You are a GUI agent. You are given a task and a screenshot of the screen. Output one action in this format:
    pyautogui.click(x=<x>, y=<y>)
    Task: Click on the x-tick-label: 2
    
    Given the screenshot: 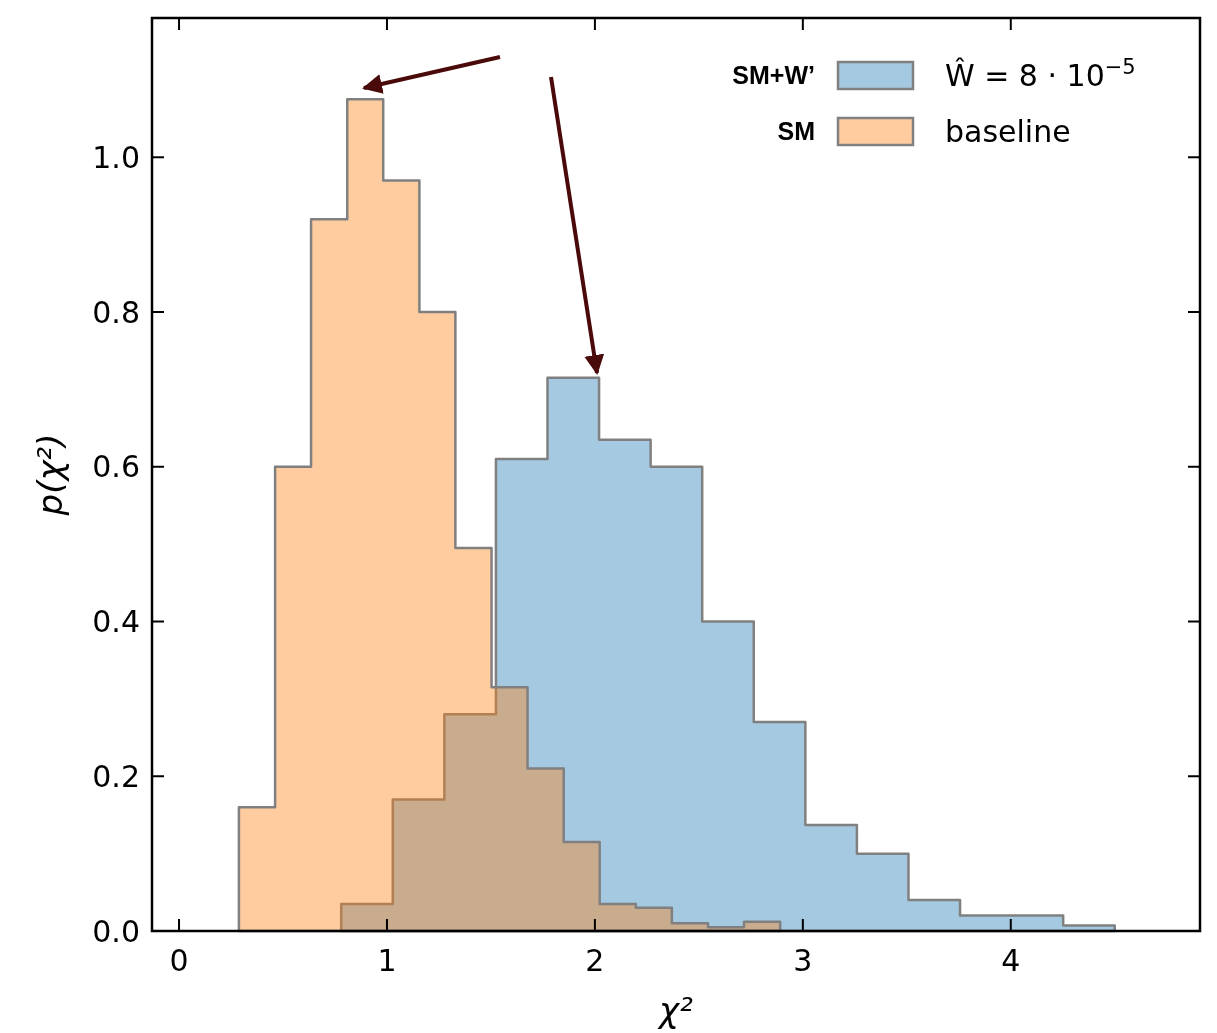 What is the action you would take?
    pyautogui.click(x=595, y=960)
    